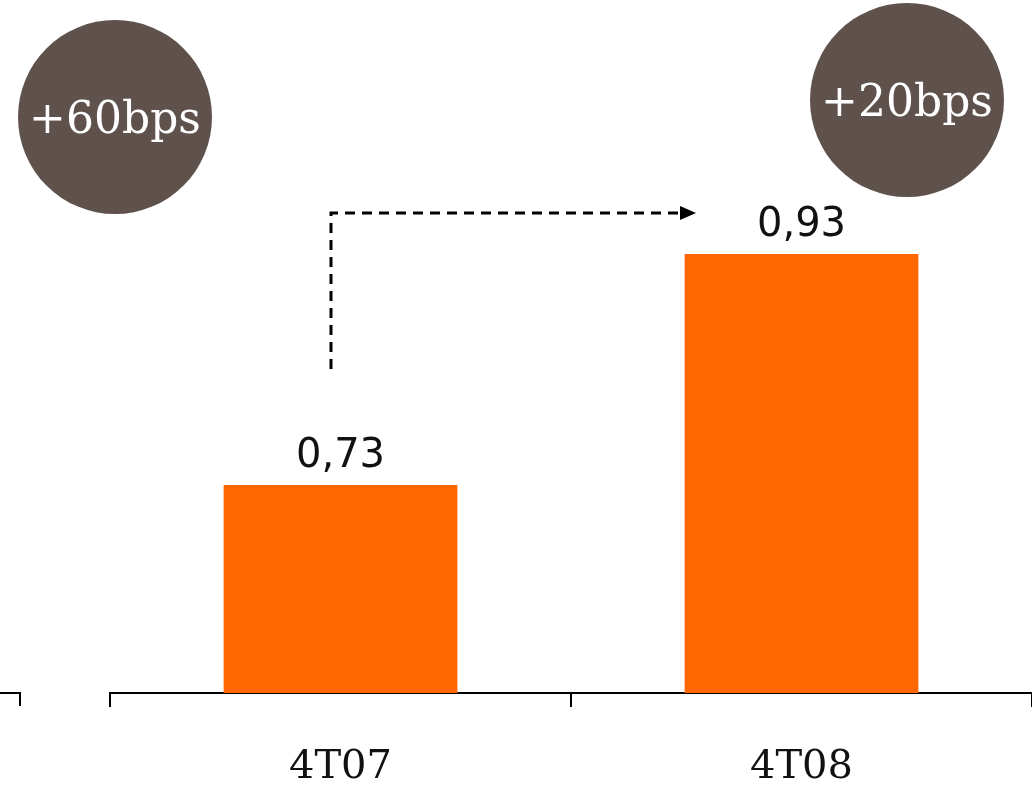 The height and width of the screenshot is (785, 1032). Describe the element at coordinates (340, 453) in the screenshot. I see `data-label: 0,73` at that location.